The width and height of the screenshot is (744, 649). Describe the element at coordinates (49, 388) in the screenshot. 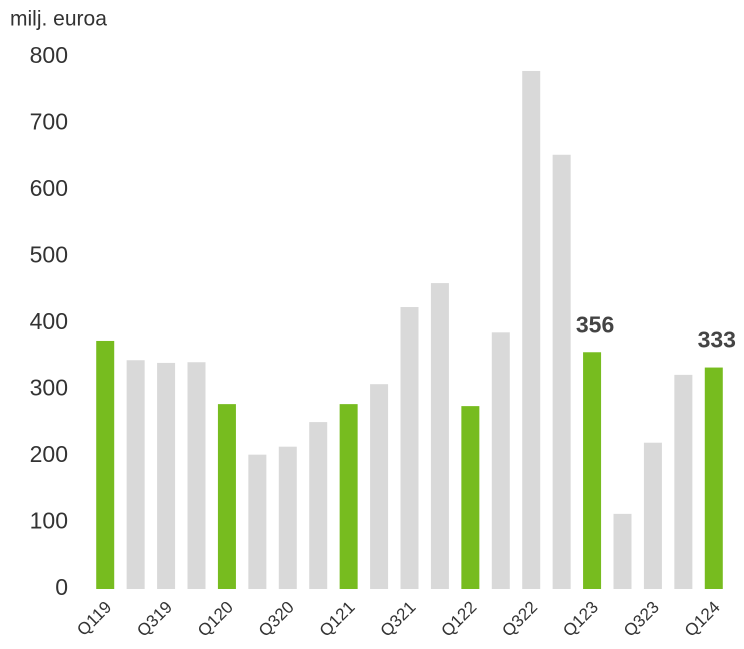

I see `y-tick-label: 300` at that location.